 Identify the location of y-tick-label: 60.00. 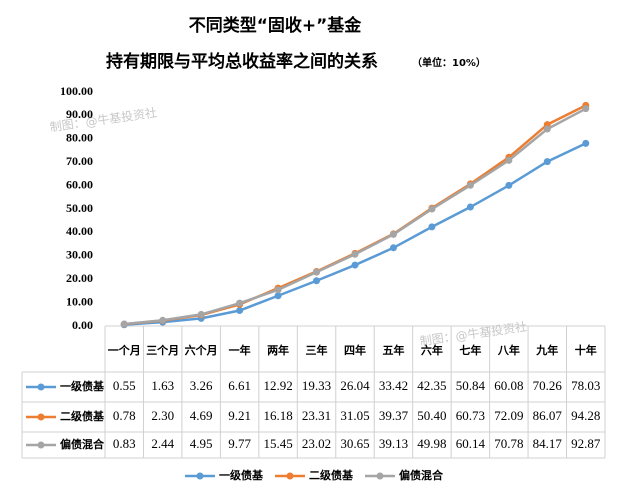
(79, 184).